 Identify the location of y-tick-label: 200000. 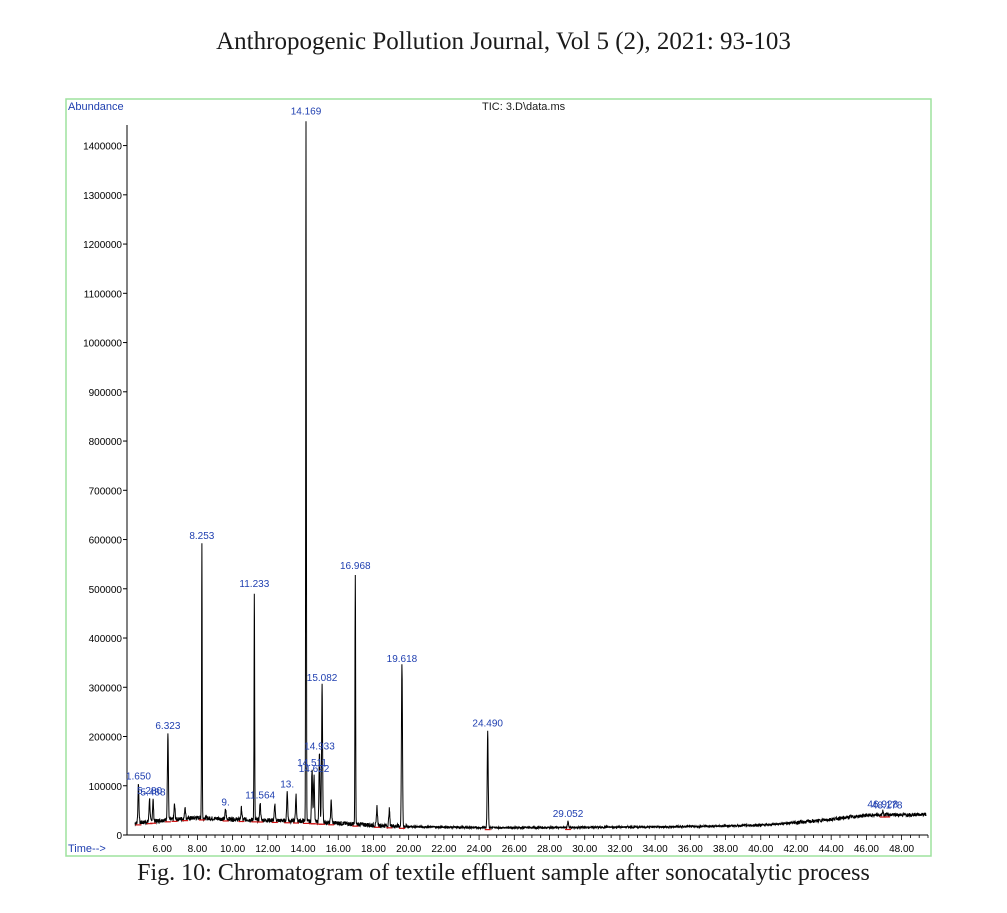
(106, 738).